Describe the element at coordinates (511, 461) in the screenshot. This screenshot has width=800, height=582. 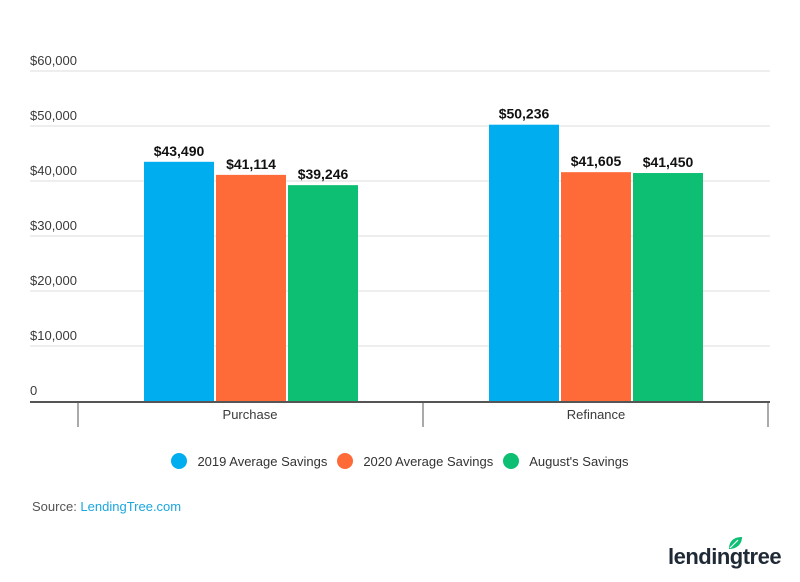
I see `legend-dot-august` at that location.